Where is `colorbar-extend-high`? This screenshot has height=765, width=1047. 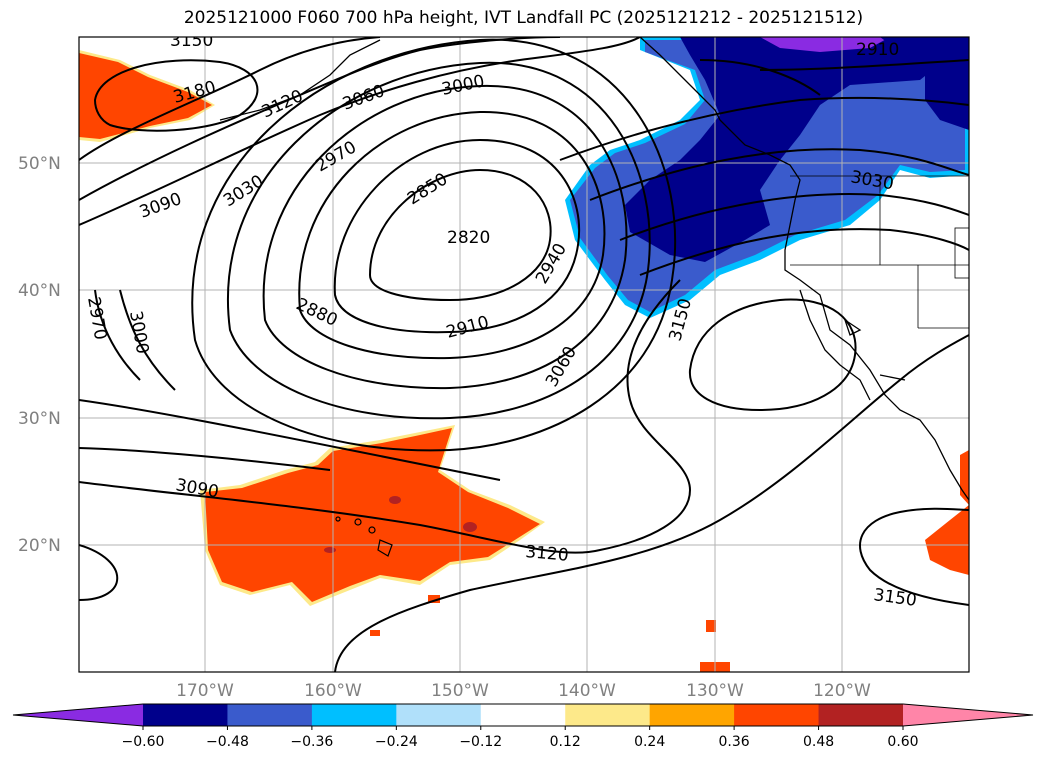 colorbar-extend-high is located at coordinates (968, 715).